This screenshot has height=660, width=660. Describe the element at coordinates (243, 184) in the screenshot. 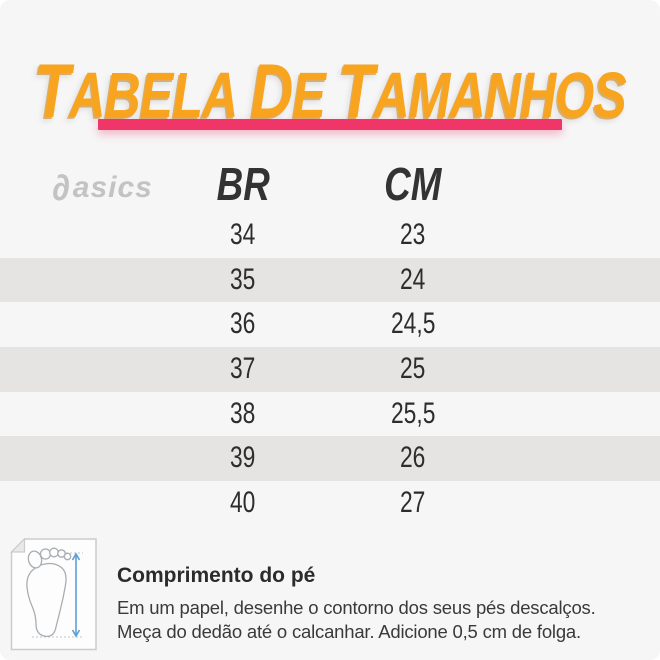

I see `column-header-br: BR` at that location.